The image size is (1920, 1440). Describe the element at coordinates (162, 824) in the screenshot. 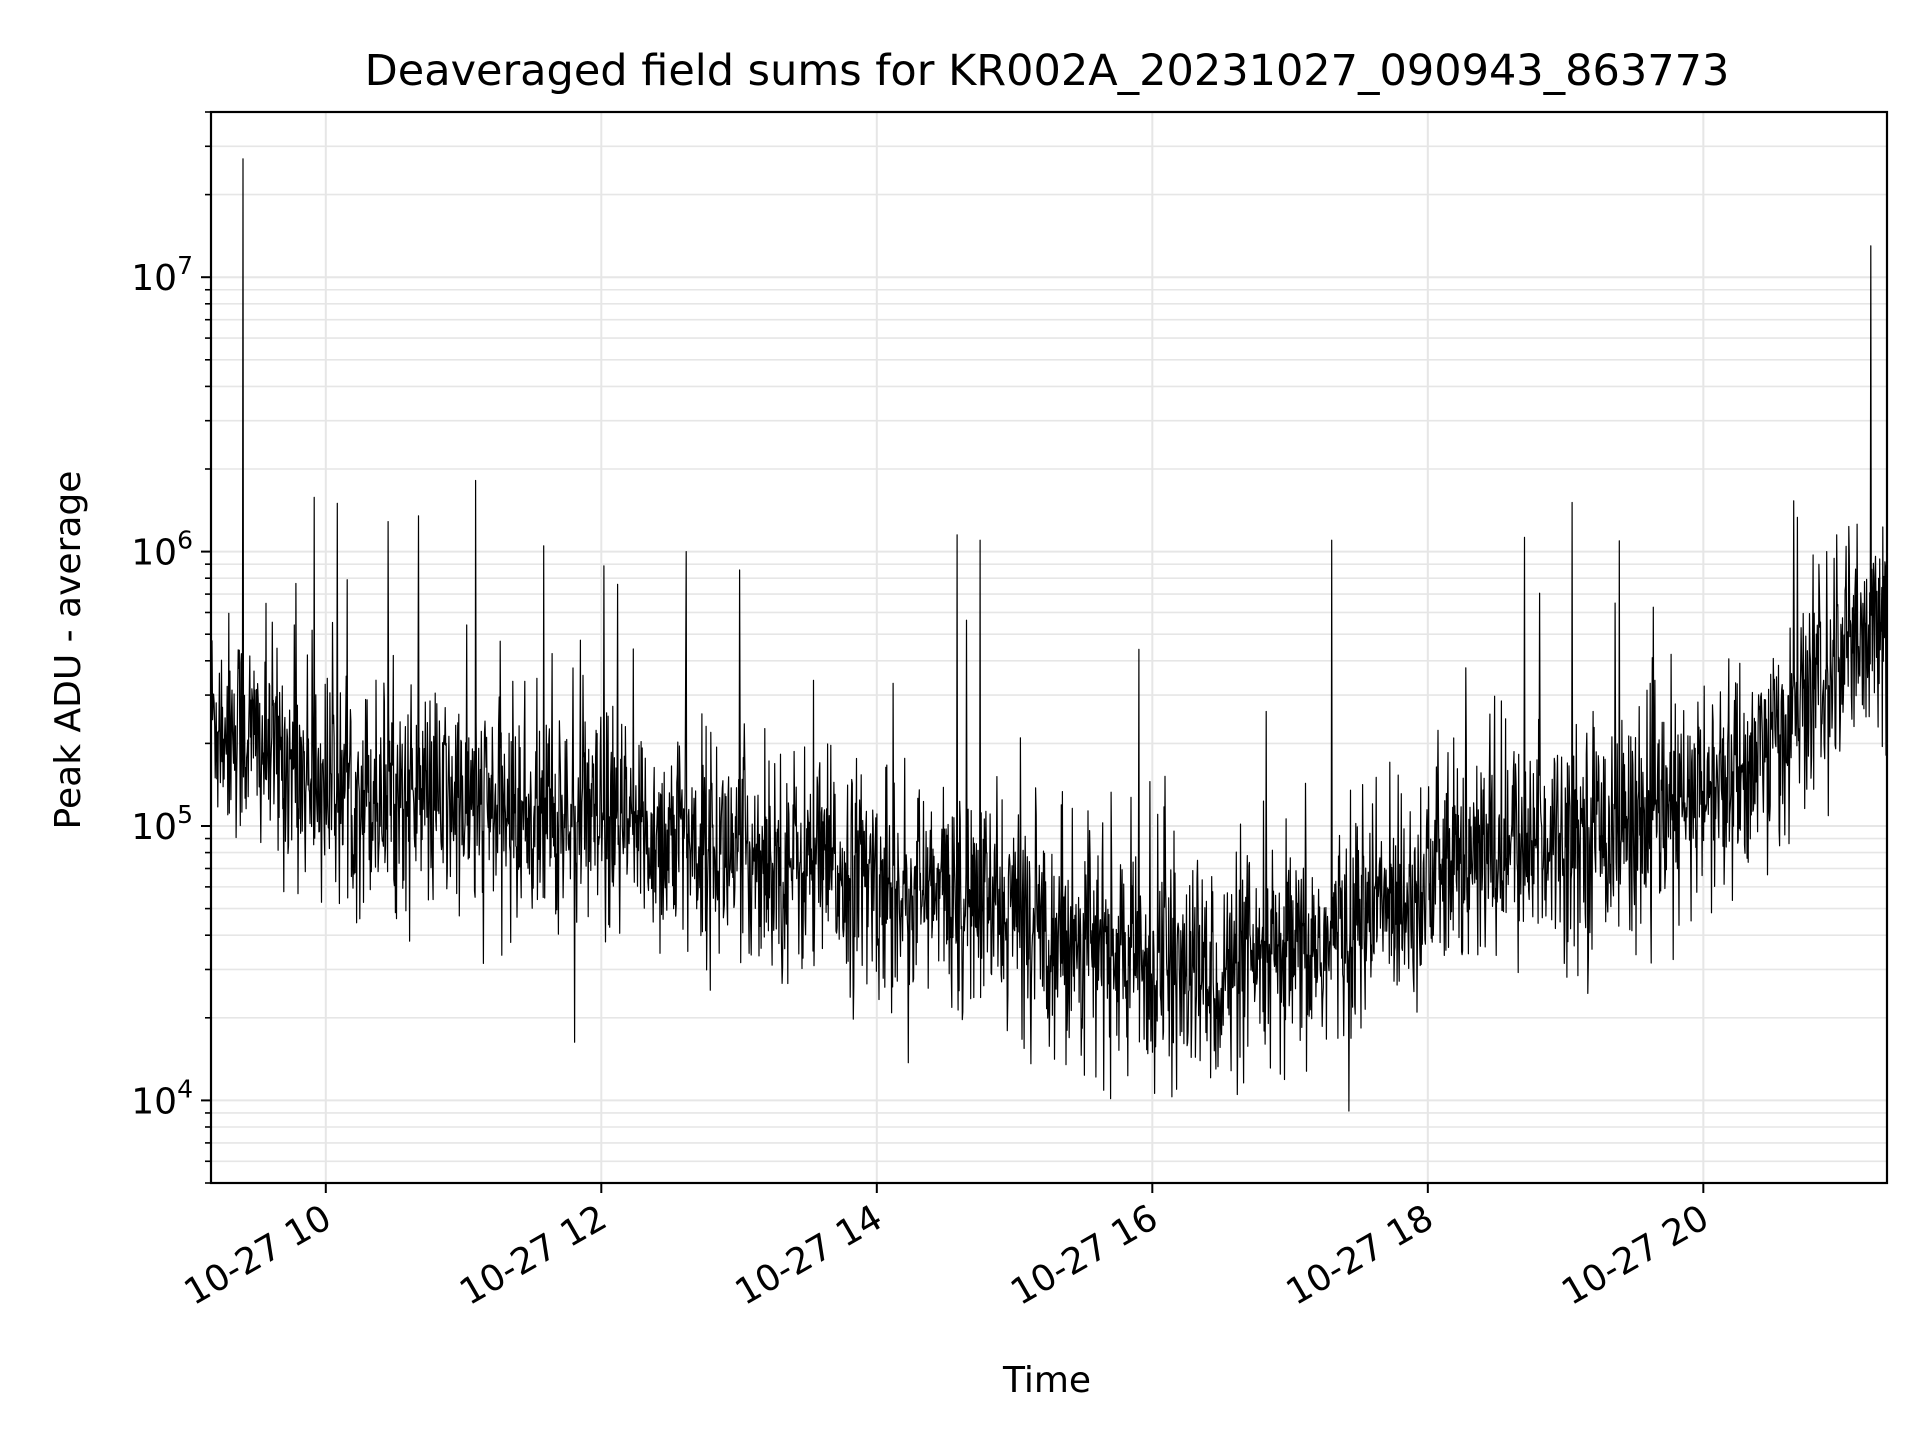

I see `y-tick-label: 10⁵` at that location.